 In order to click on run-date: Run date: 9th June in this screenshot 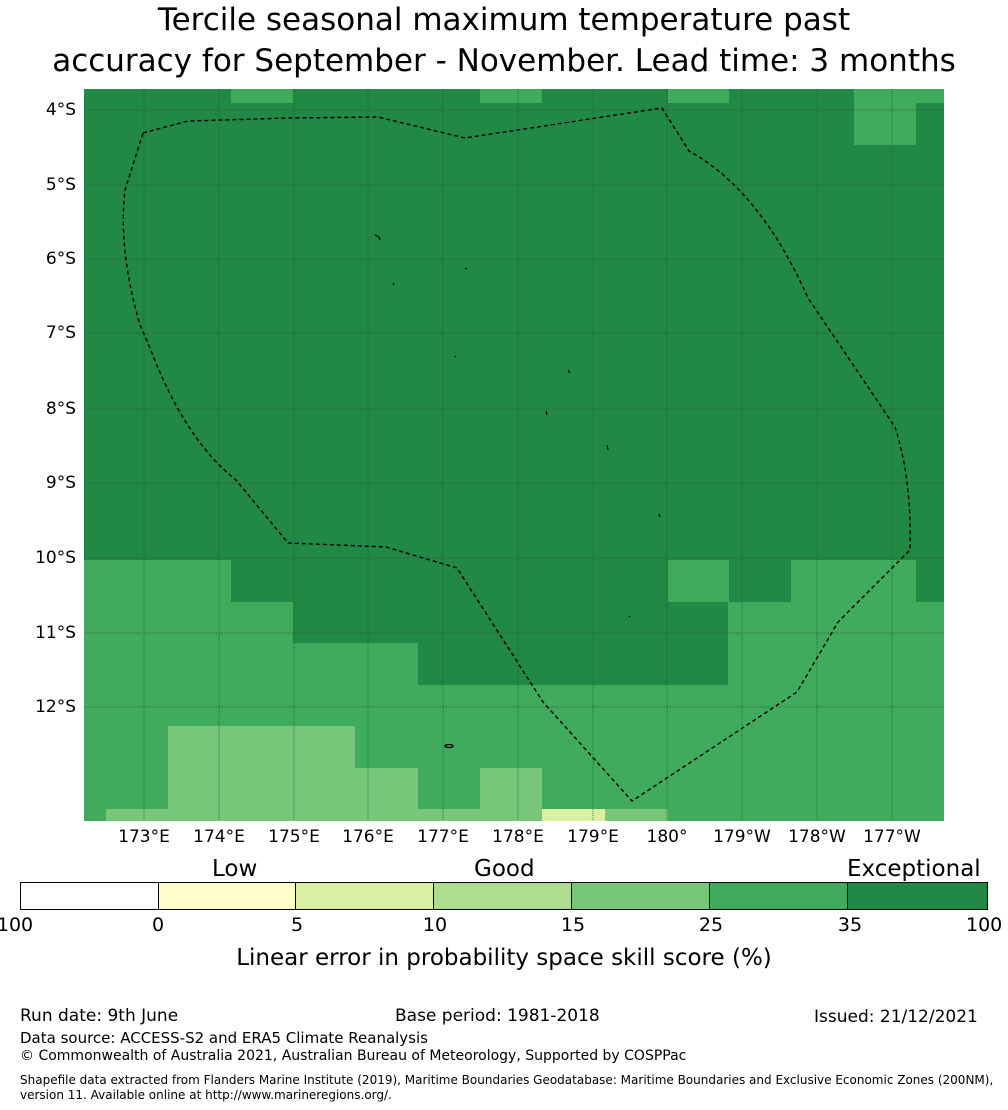, I will do `click(99, 1016)`.